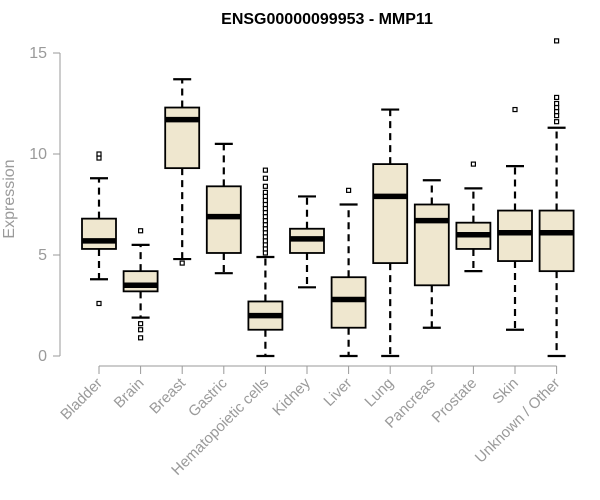 The height and width of the screenshot is (500, 600). Describe the element at coordinates (129, 393) in the screenshot. I see `x-tick-label: Brain` at that location.